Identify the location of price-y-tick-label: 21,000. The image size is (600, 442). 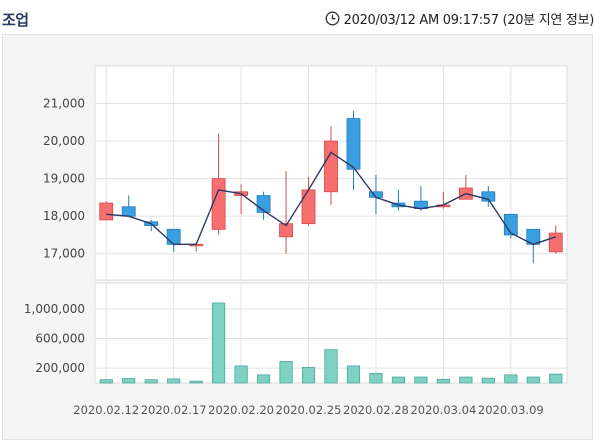
(64, 104).